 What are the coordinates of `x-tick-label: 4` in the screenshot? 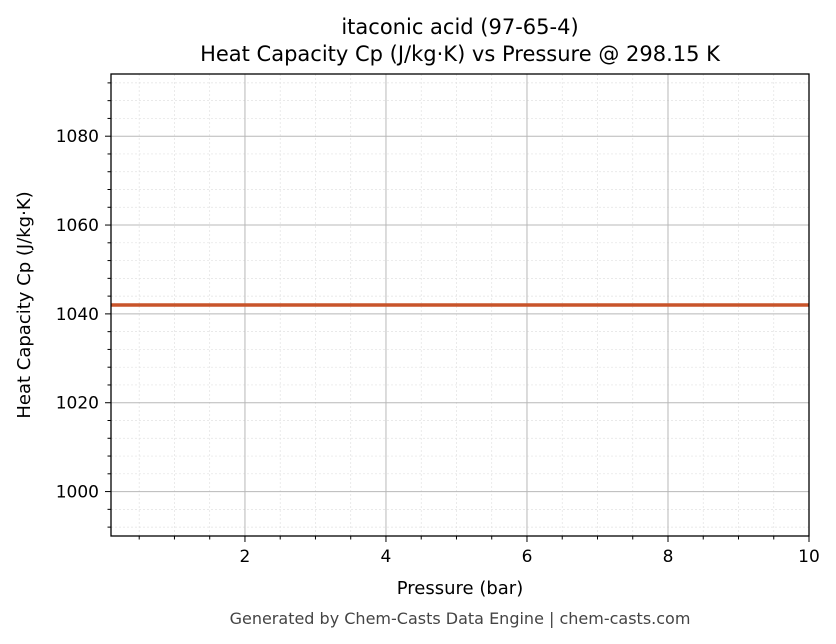 It's located at (386, 557).